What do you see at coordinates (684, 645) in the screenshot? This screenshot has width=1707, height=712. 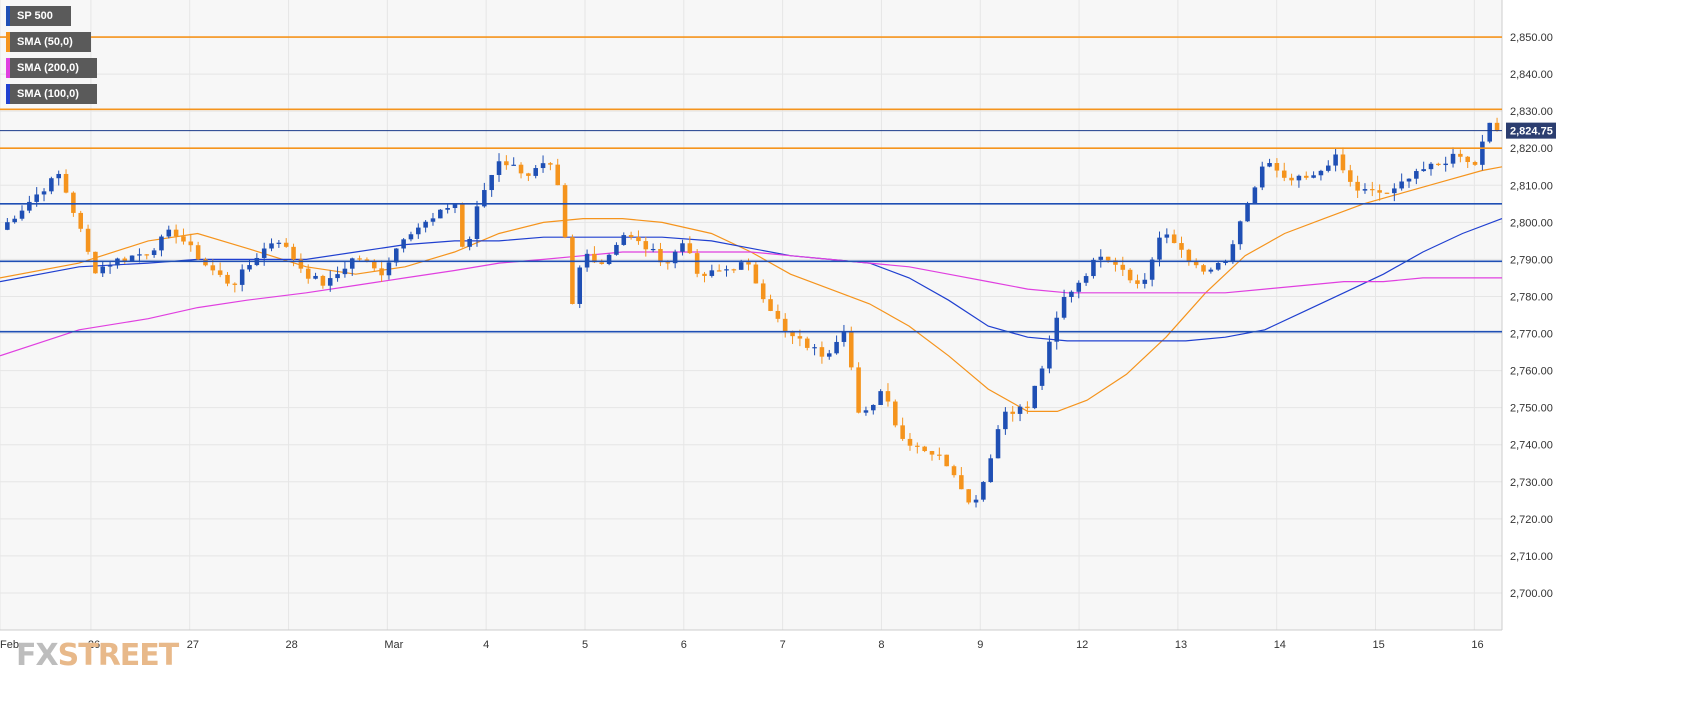 I see `x-tick-label: 6` at bounding box center [684, 645].